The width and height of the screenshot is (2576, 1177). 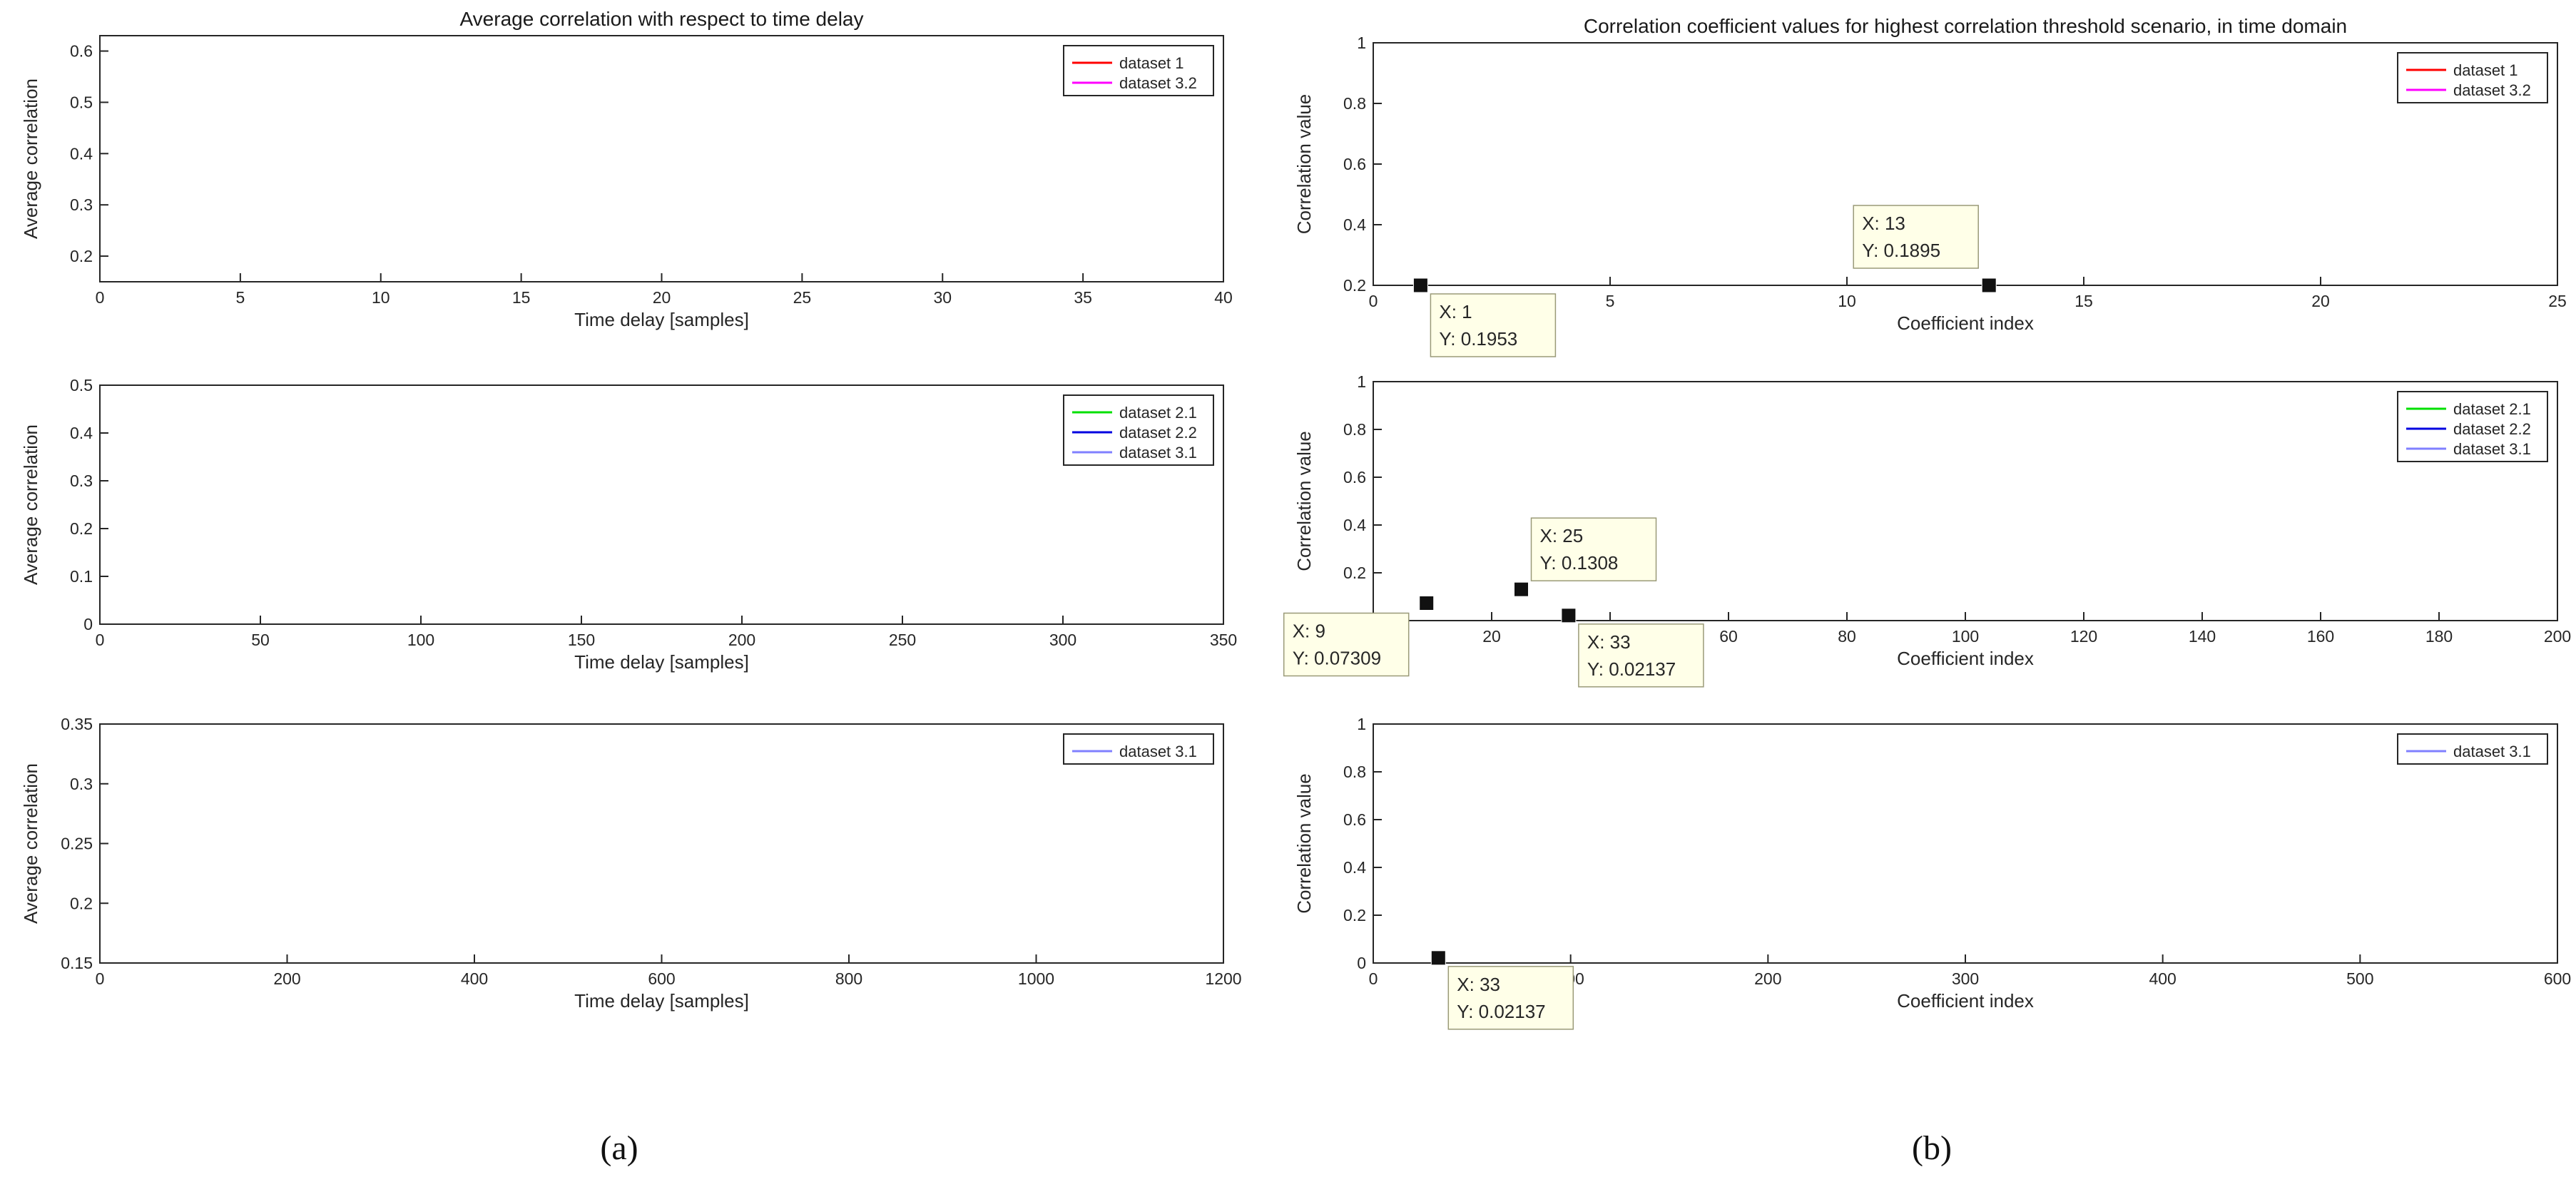 I want to click on y-tick-label: 0.3, so click(x=81, y=481).